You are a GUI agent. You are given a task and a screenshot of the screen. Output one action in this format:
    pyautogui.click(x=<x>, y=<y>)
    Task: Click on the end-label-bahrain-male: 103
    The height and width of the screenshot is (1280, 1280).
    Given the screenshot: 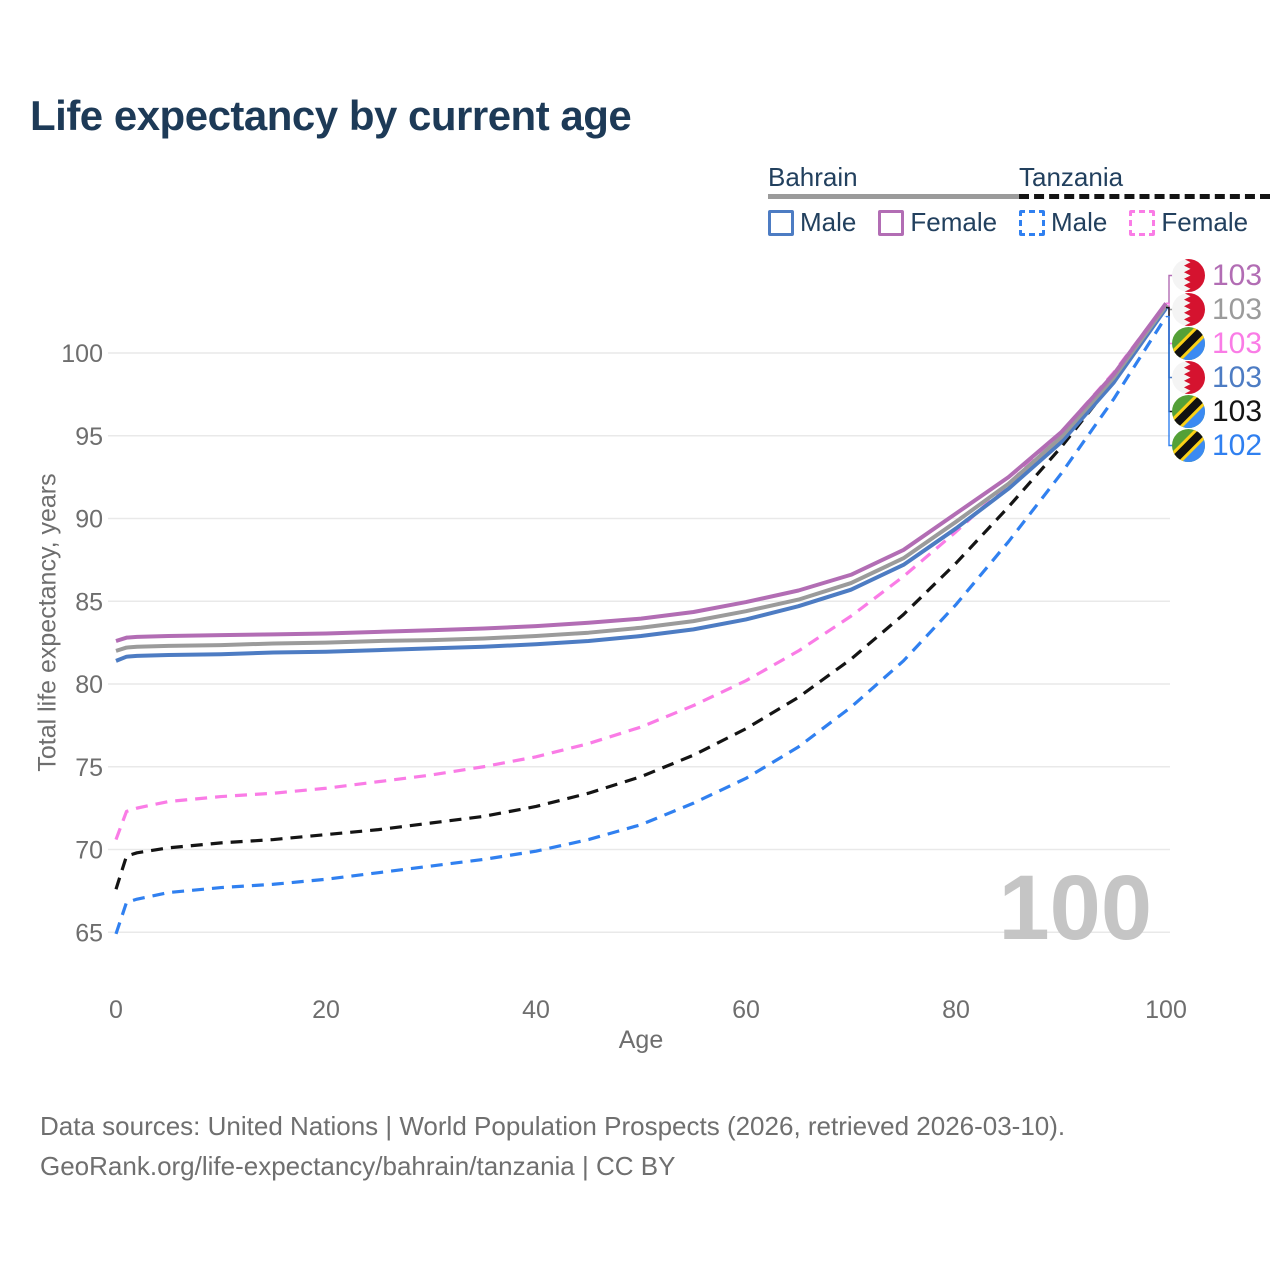 What is the action you would take?
    pyautogui.click(x=1217, y=377)
    